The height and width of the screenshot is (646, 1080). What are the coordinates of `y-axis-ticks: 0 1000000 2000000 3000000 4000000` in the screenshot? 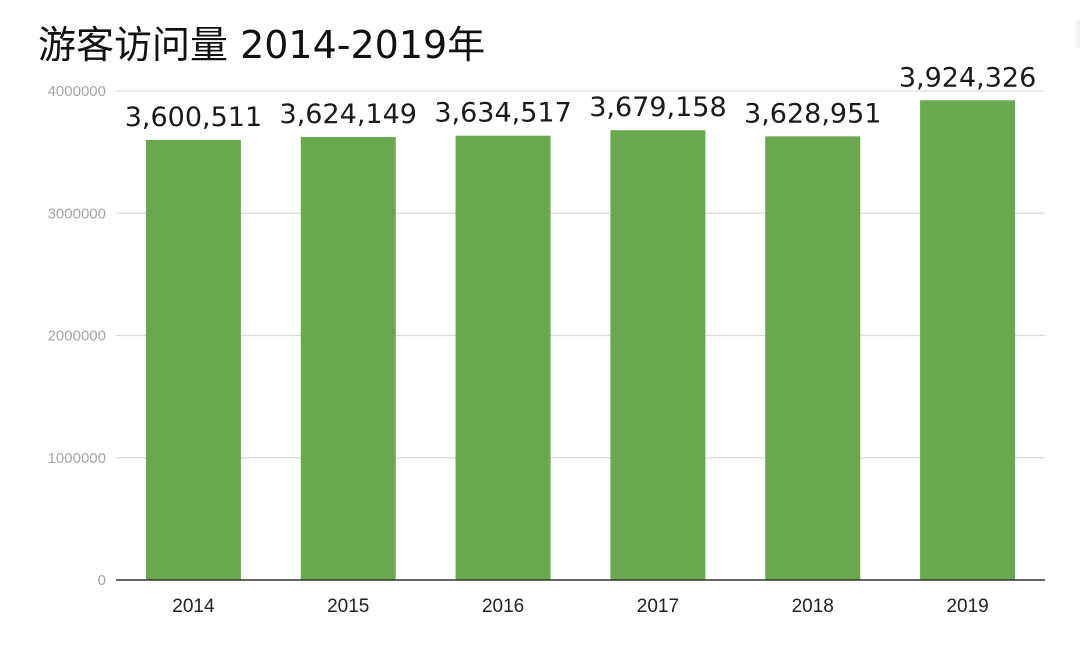 It's located at (77, 336).